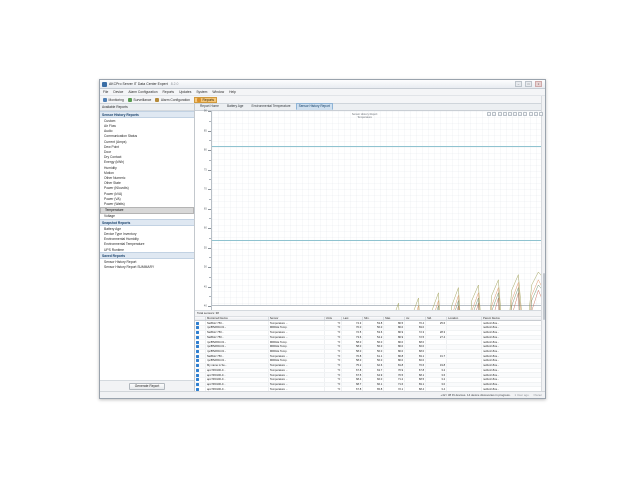  Describe the element at coordinates (515, 114) in the screenshot. I see `print-chart-icon` at that location.